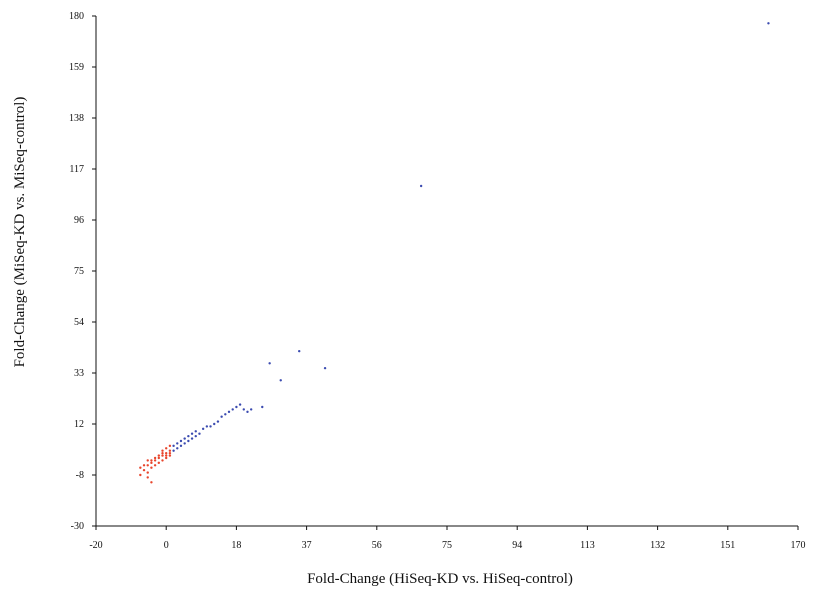  What do you see at coordinates (76, 118) in the screenshot?
I see `y-tick-label: 138` at bounding box center [76, 118].